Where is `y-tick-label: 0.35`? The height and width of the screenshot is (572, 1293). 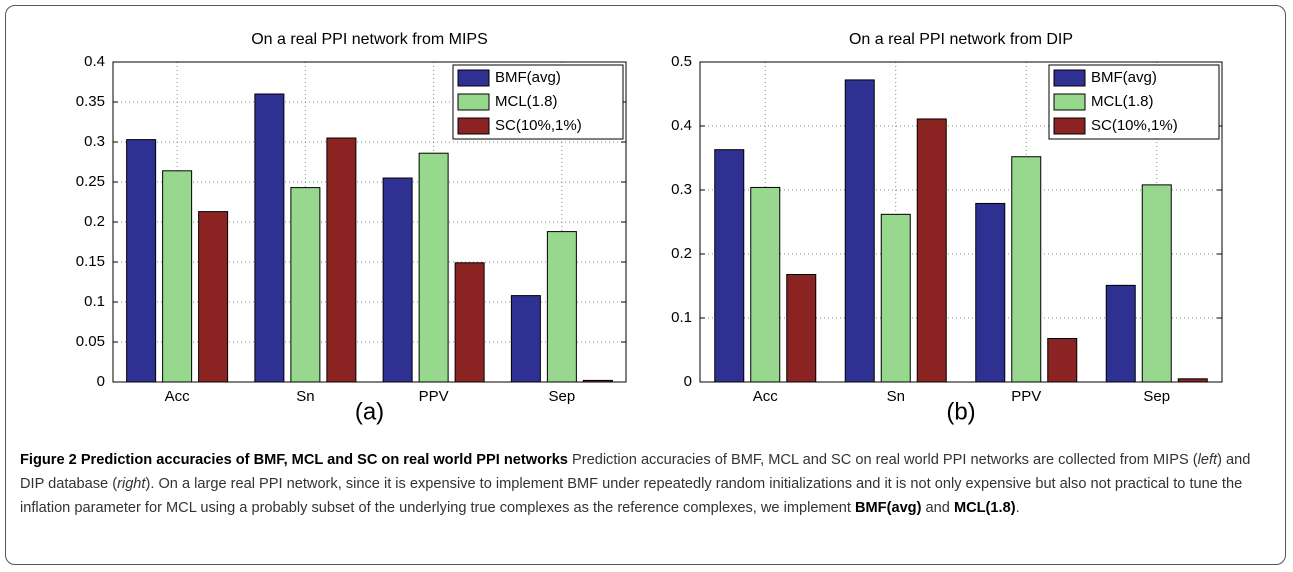
y-tick-label: 0.35 is located at coordinates (90, 101).